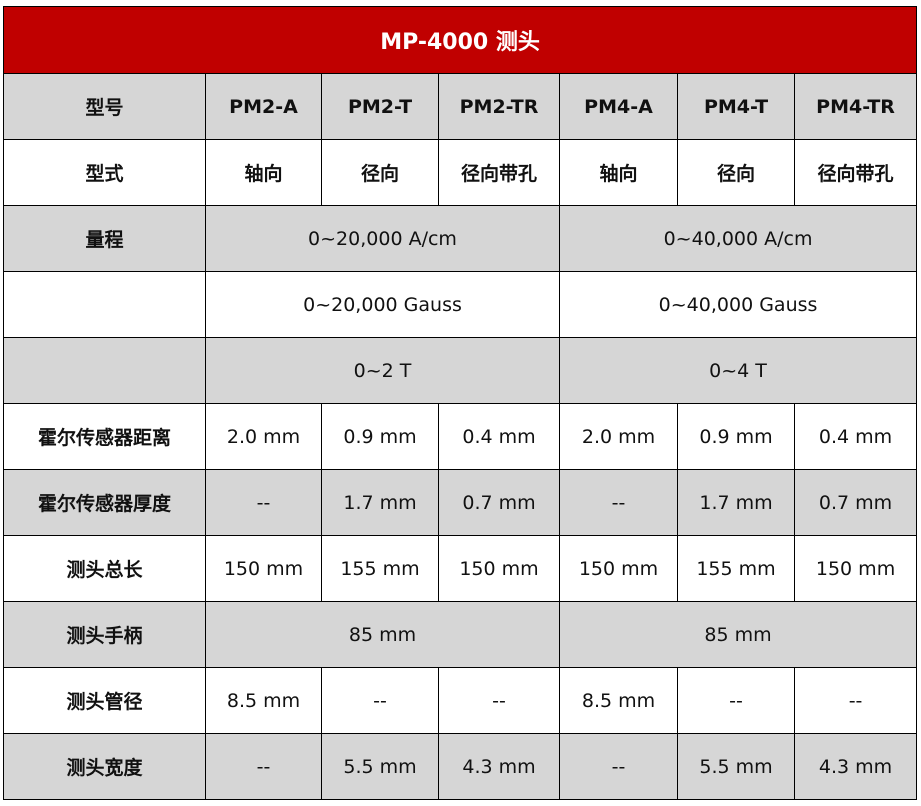 The height and width of the screenshot is (806, 921). I want to click on table-cell: PM4-TR, so click(855, 106).